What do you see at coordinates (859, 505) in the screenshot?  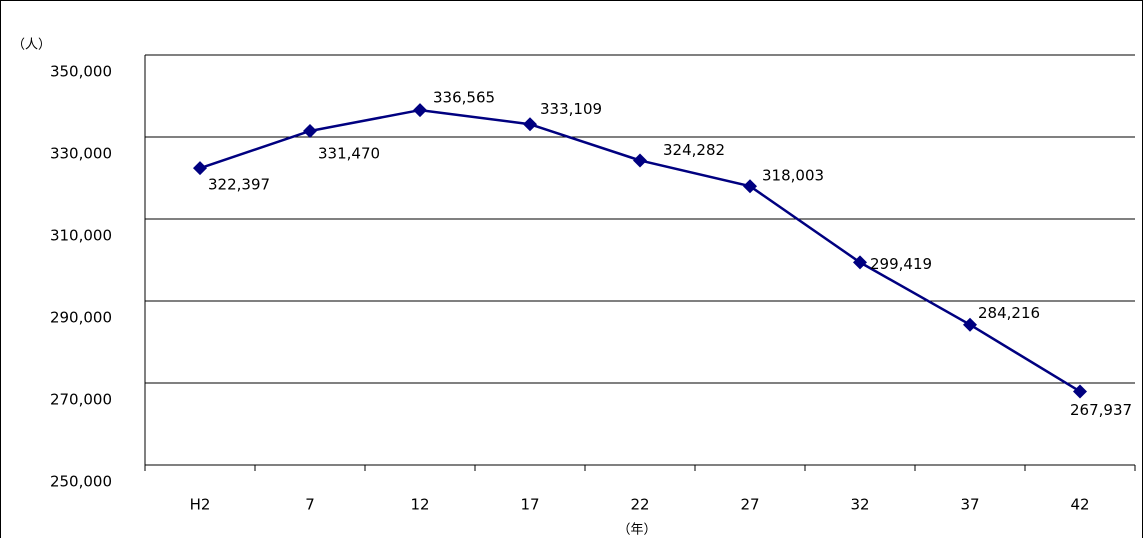 I see `x-tick-label: 32` at bounding box center [859, 505].